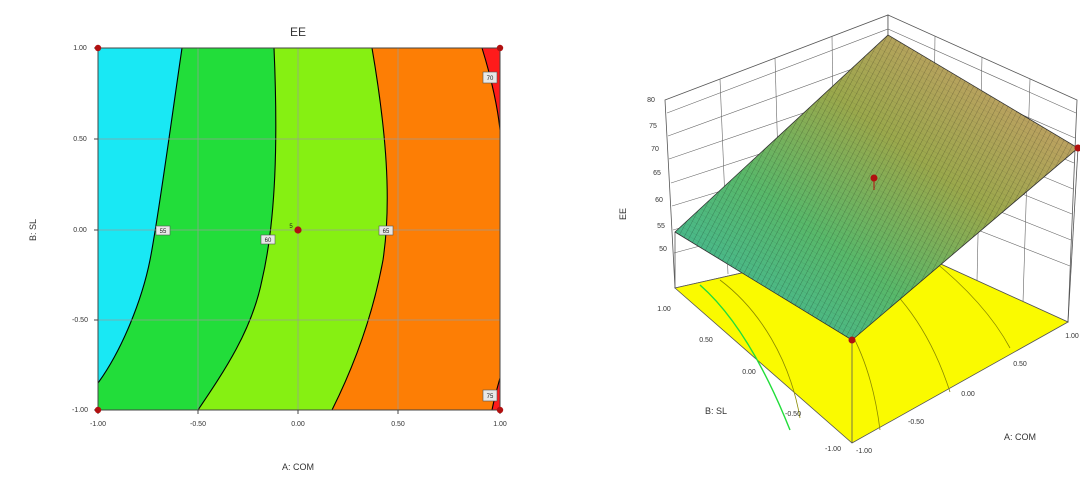 The image size is (1080, 488). I want to click on z-tick-label: 75, so click(653, 126).